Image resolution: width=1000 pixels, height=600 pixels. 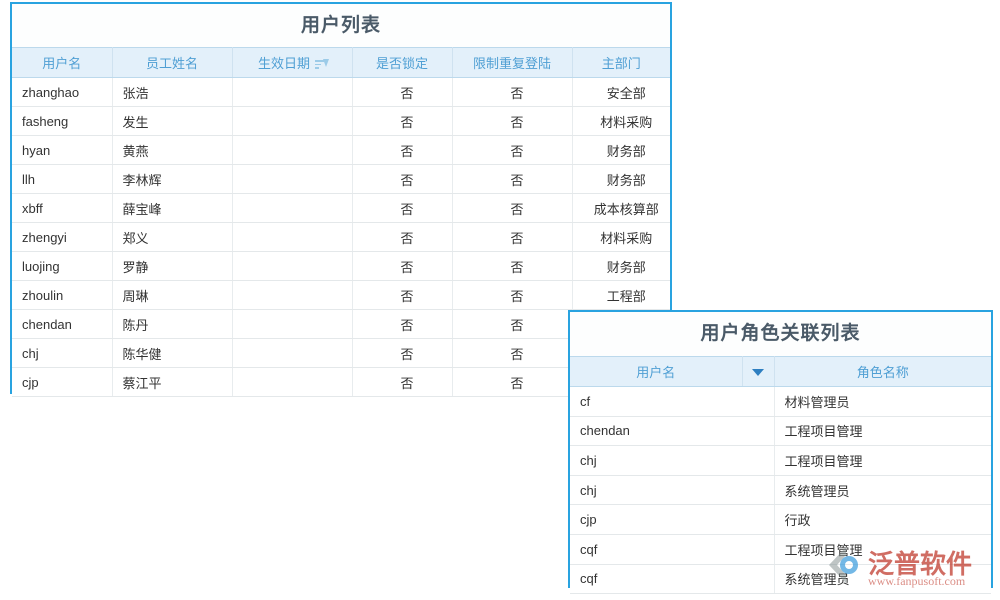 What do you see at coordinates (341, 295) in the screenshot?
I see `table-row: zhoulin 周琳否否工程部` at bounding box center [341, 295].